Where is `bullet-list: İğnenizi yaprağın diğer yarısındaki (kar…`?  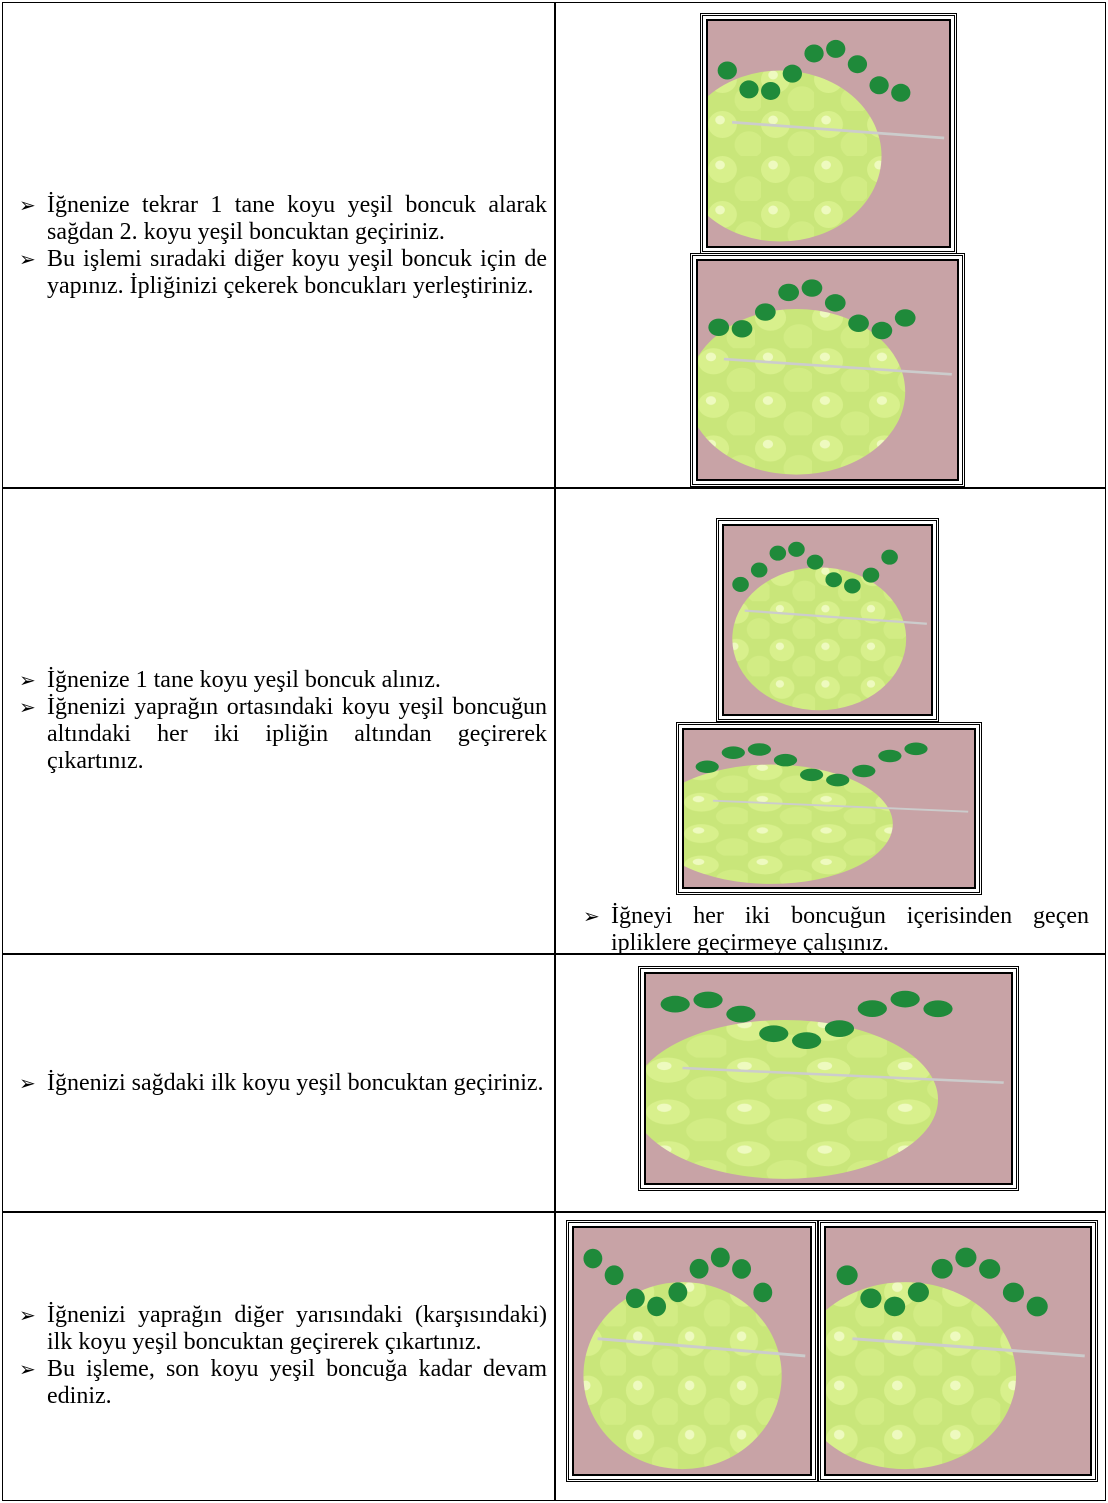
bullet-list: İğnenizi yaprağın diğer yarısındaki (kar… is located at coordinates (279, 1356).